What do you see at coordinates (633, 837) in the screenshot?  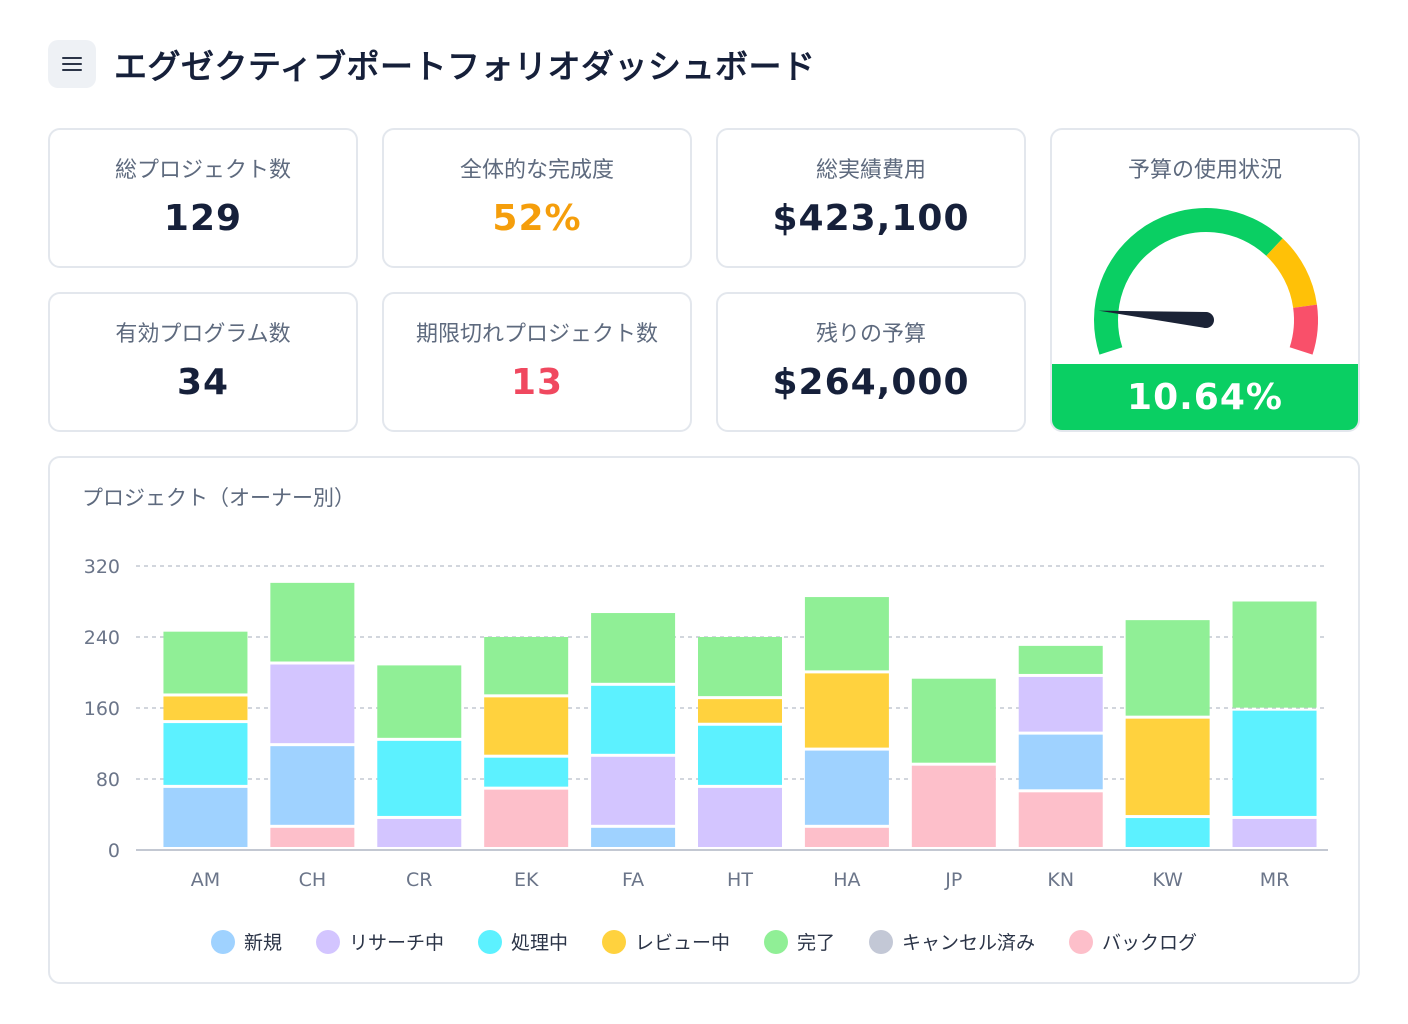 I see `bar-segment-FA-新規` at bounding box center [633, 837].